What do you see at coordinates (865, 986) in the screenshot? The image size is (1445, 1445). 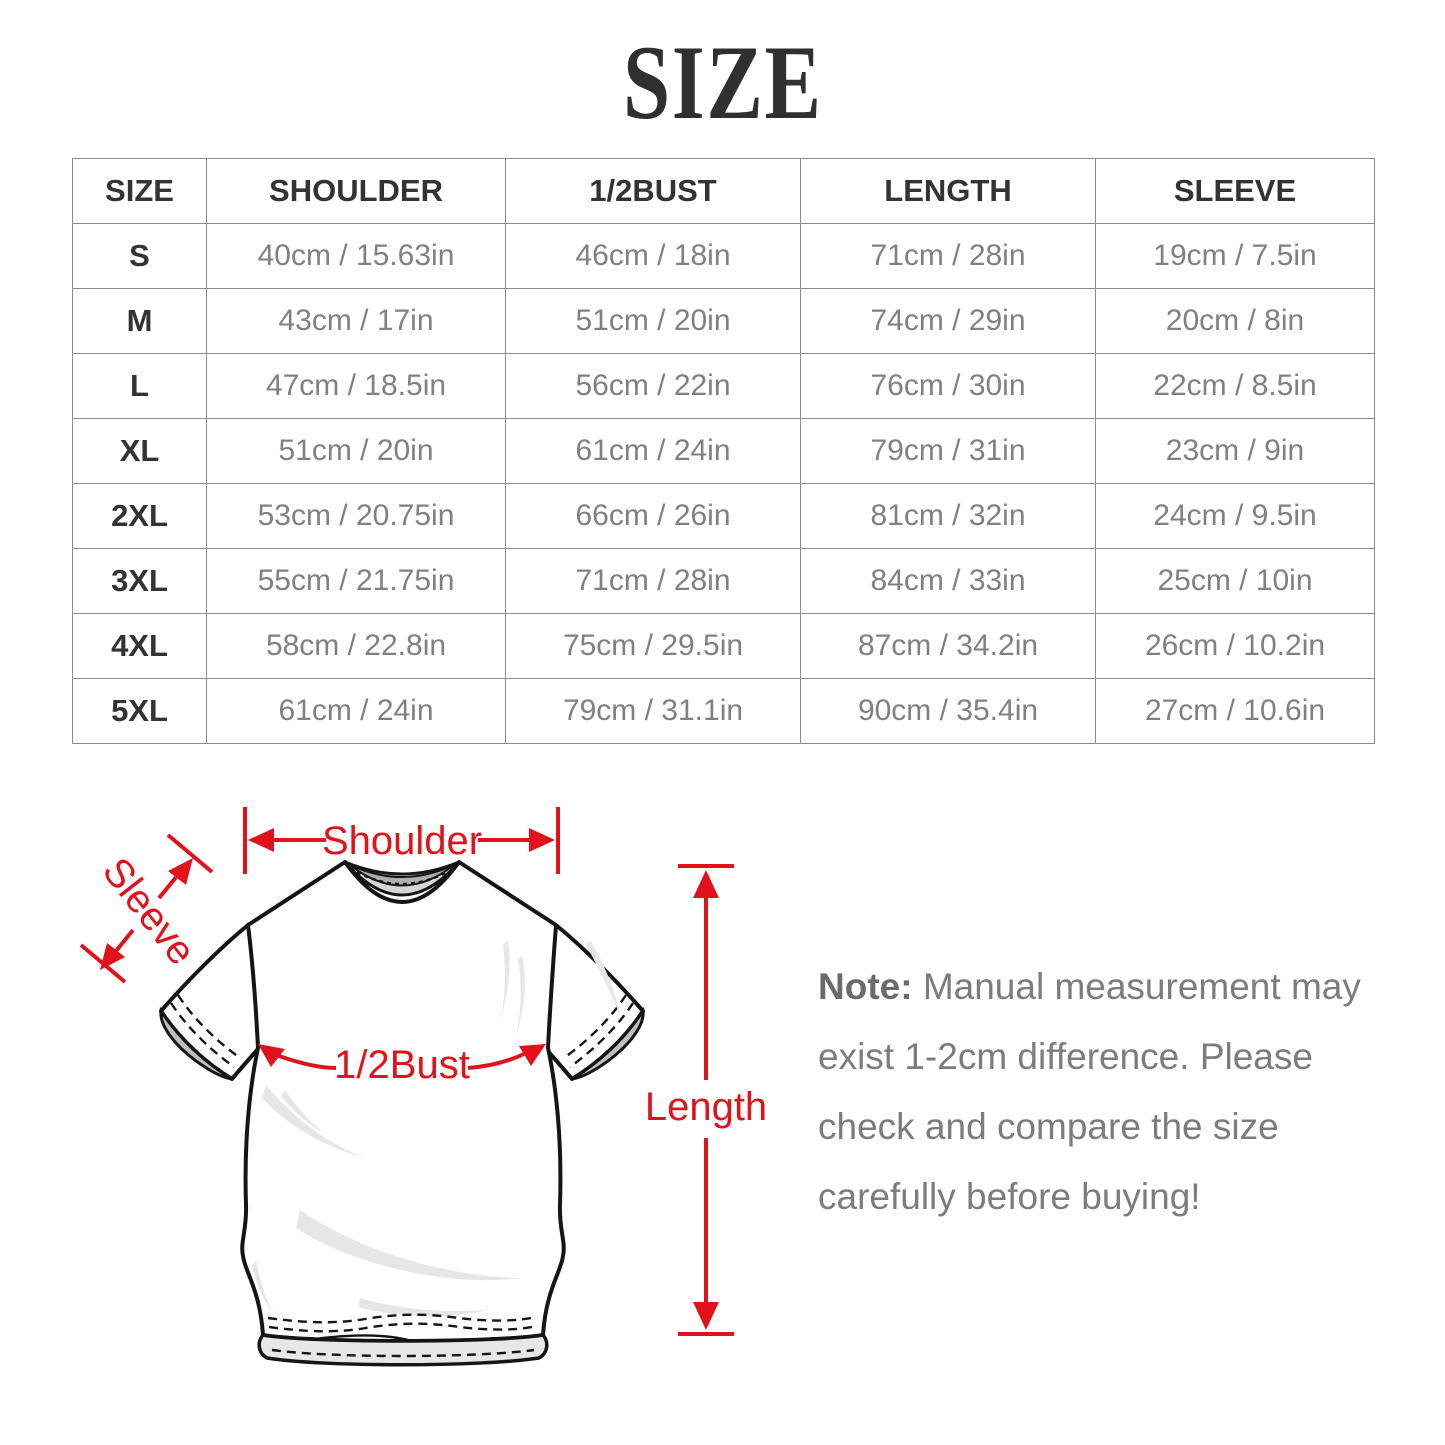 I see `note-label: Note:` at bounding box center [865, 986].